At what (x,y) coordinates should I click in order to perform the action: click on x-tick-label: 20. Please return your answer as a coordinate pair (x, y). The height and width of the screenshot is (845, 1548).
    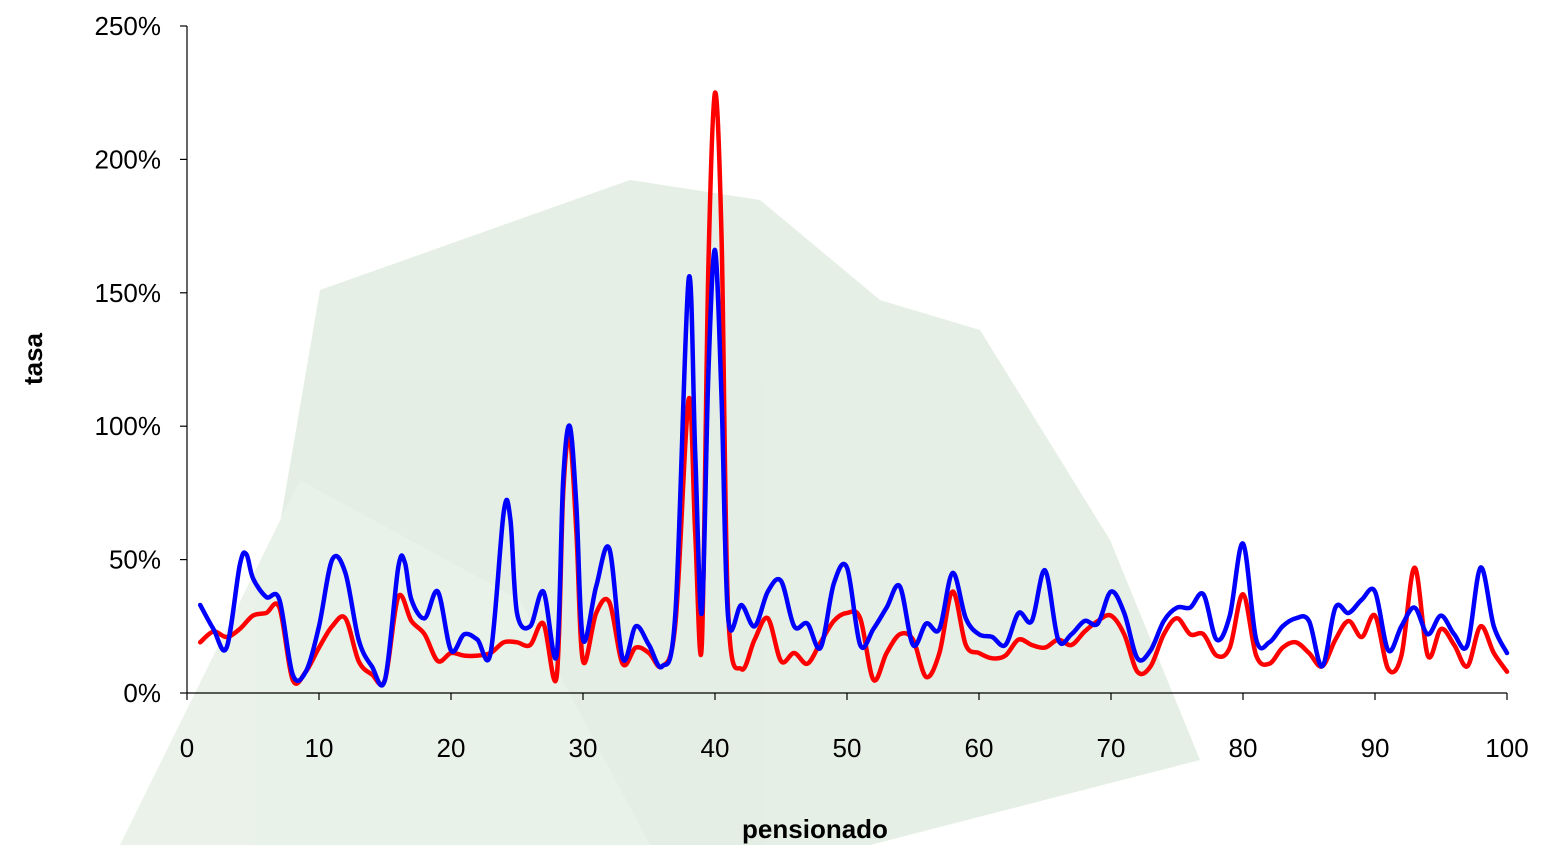
    Looking at the image, I should click on (451, 748).